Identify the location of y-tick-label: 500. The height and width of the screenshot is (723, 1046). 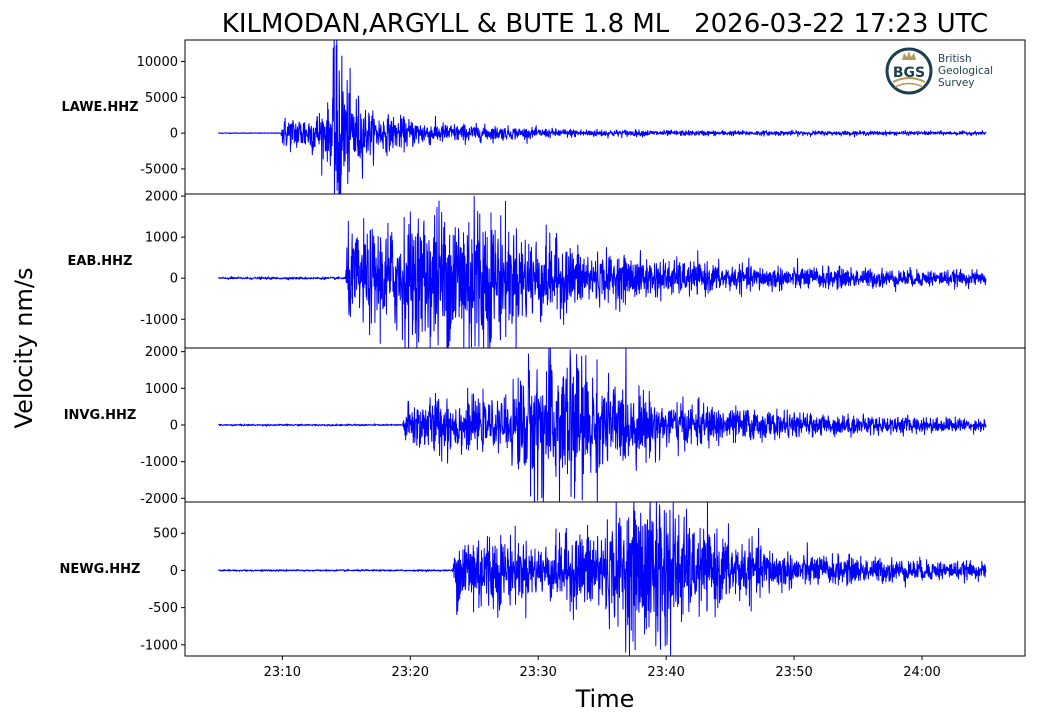
(165, 534).